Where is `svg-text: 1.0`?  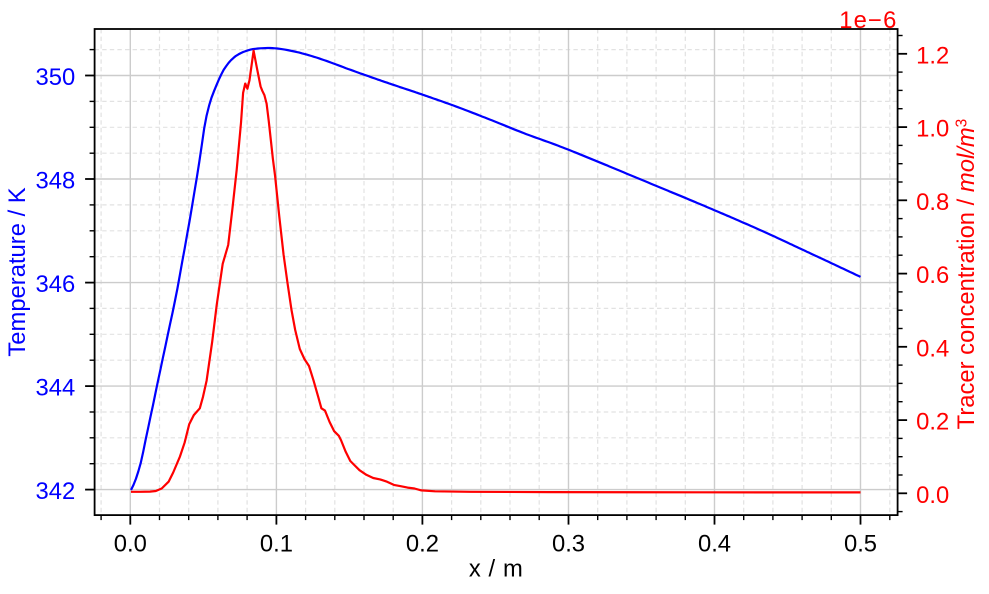 svg-text: 1.0 is located at coordinates (932, 129).